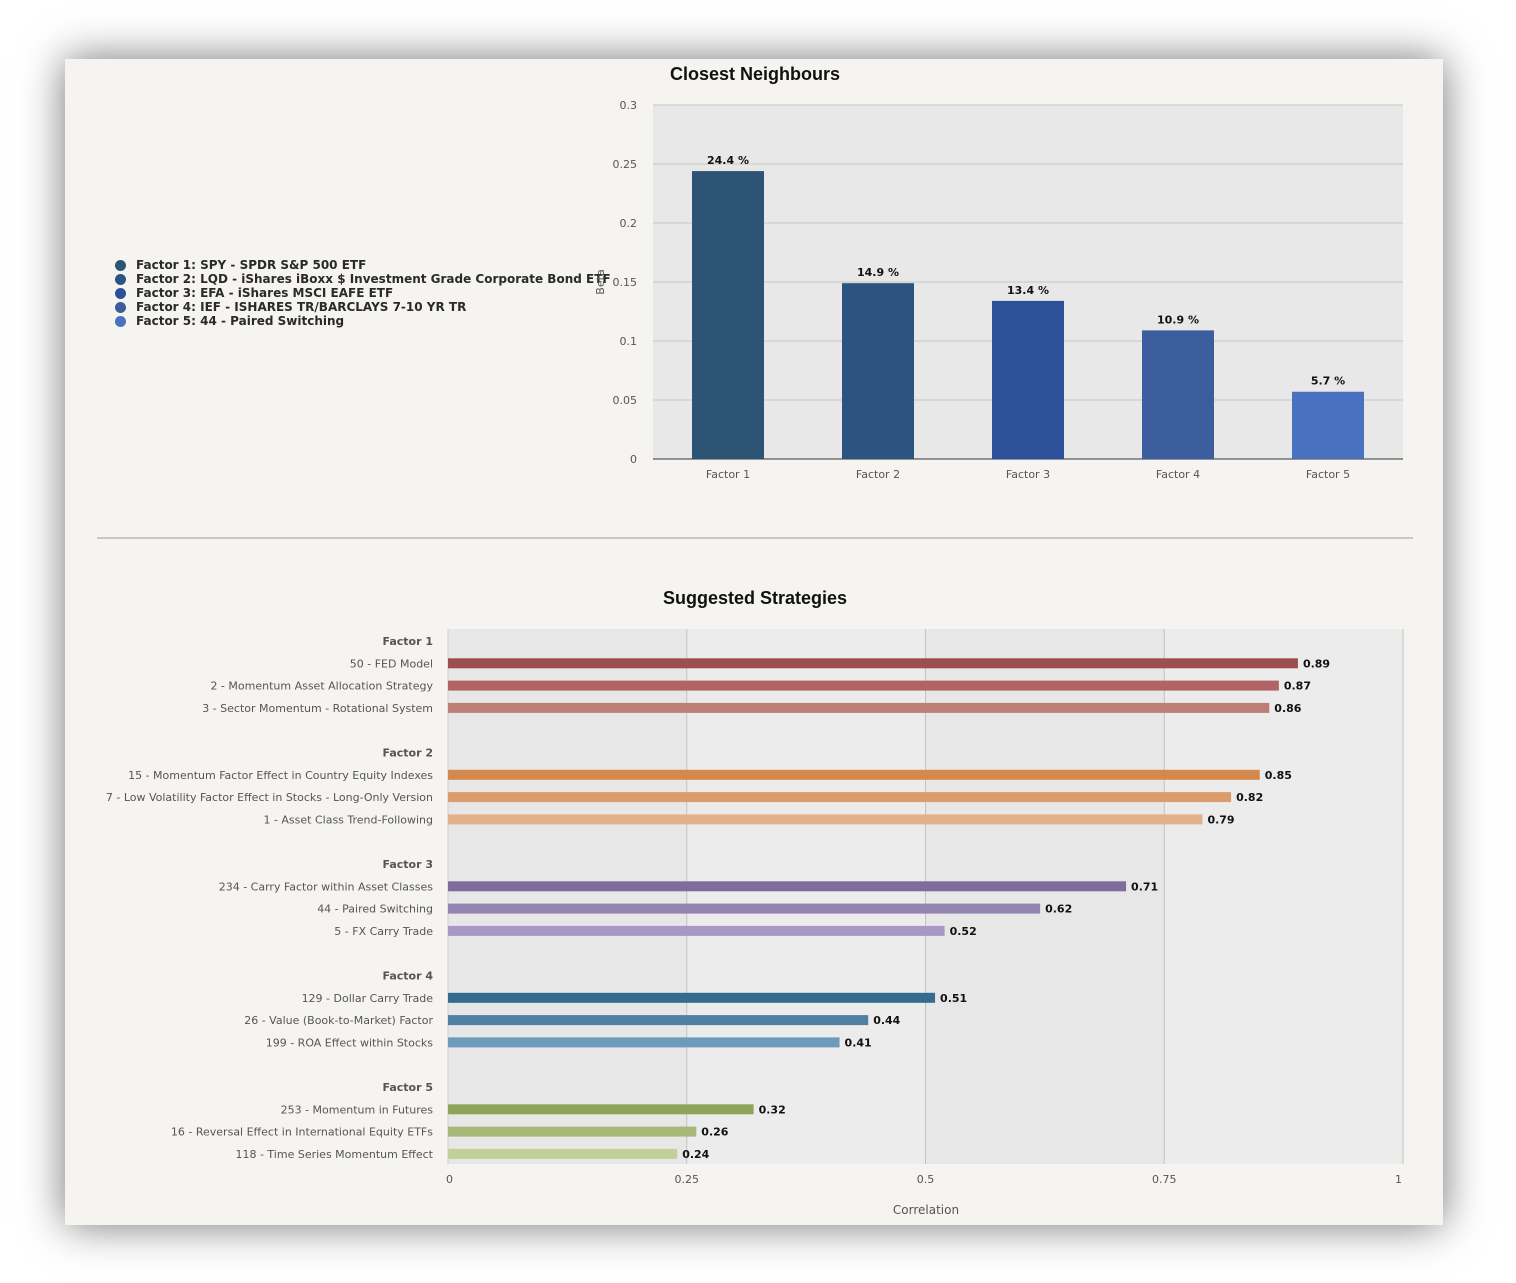 The height and width of the screenshot is (1283, 1516). What do you see at coordinates (1028, 474) in the screenshot?
I see `x-tick-label: Factor 3` at bounding box center [1028, 474].